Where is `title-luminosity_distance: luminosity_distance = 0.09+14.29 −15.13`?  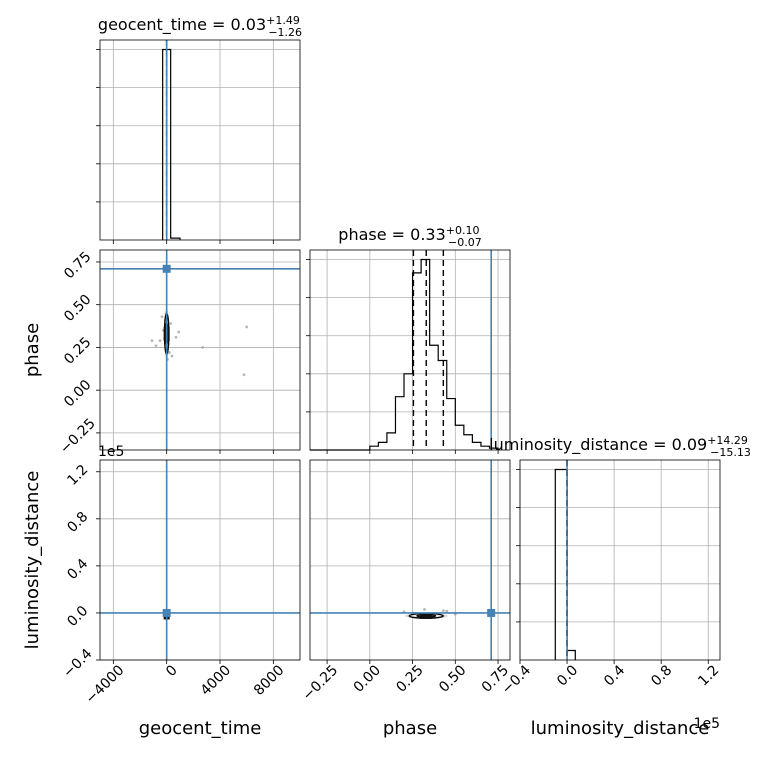
title-luminosity_distance: luminosity_distance = 0.09+14.29 −15.13 is located at coordinates (620, 446).